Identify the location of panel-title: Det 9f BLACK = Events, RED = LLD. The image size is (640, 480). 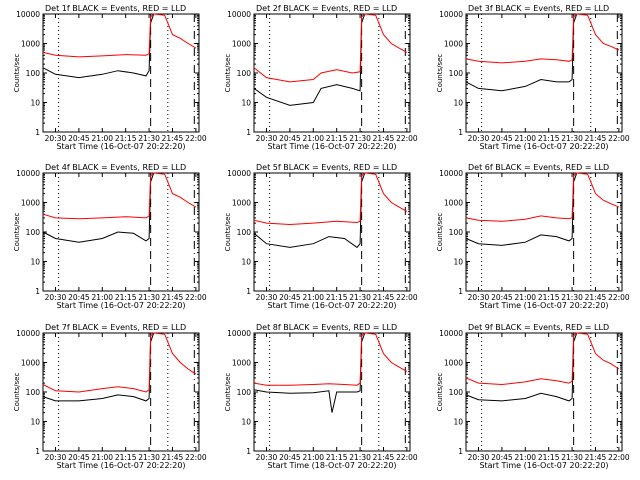
(538, 327).